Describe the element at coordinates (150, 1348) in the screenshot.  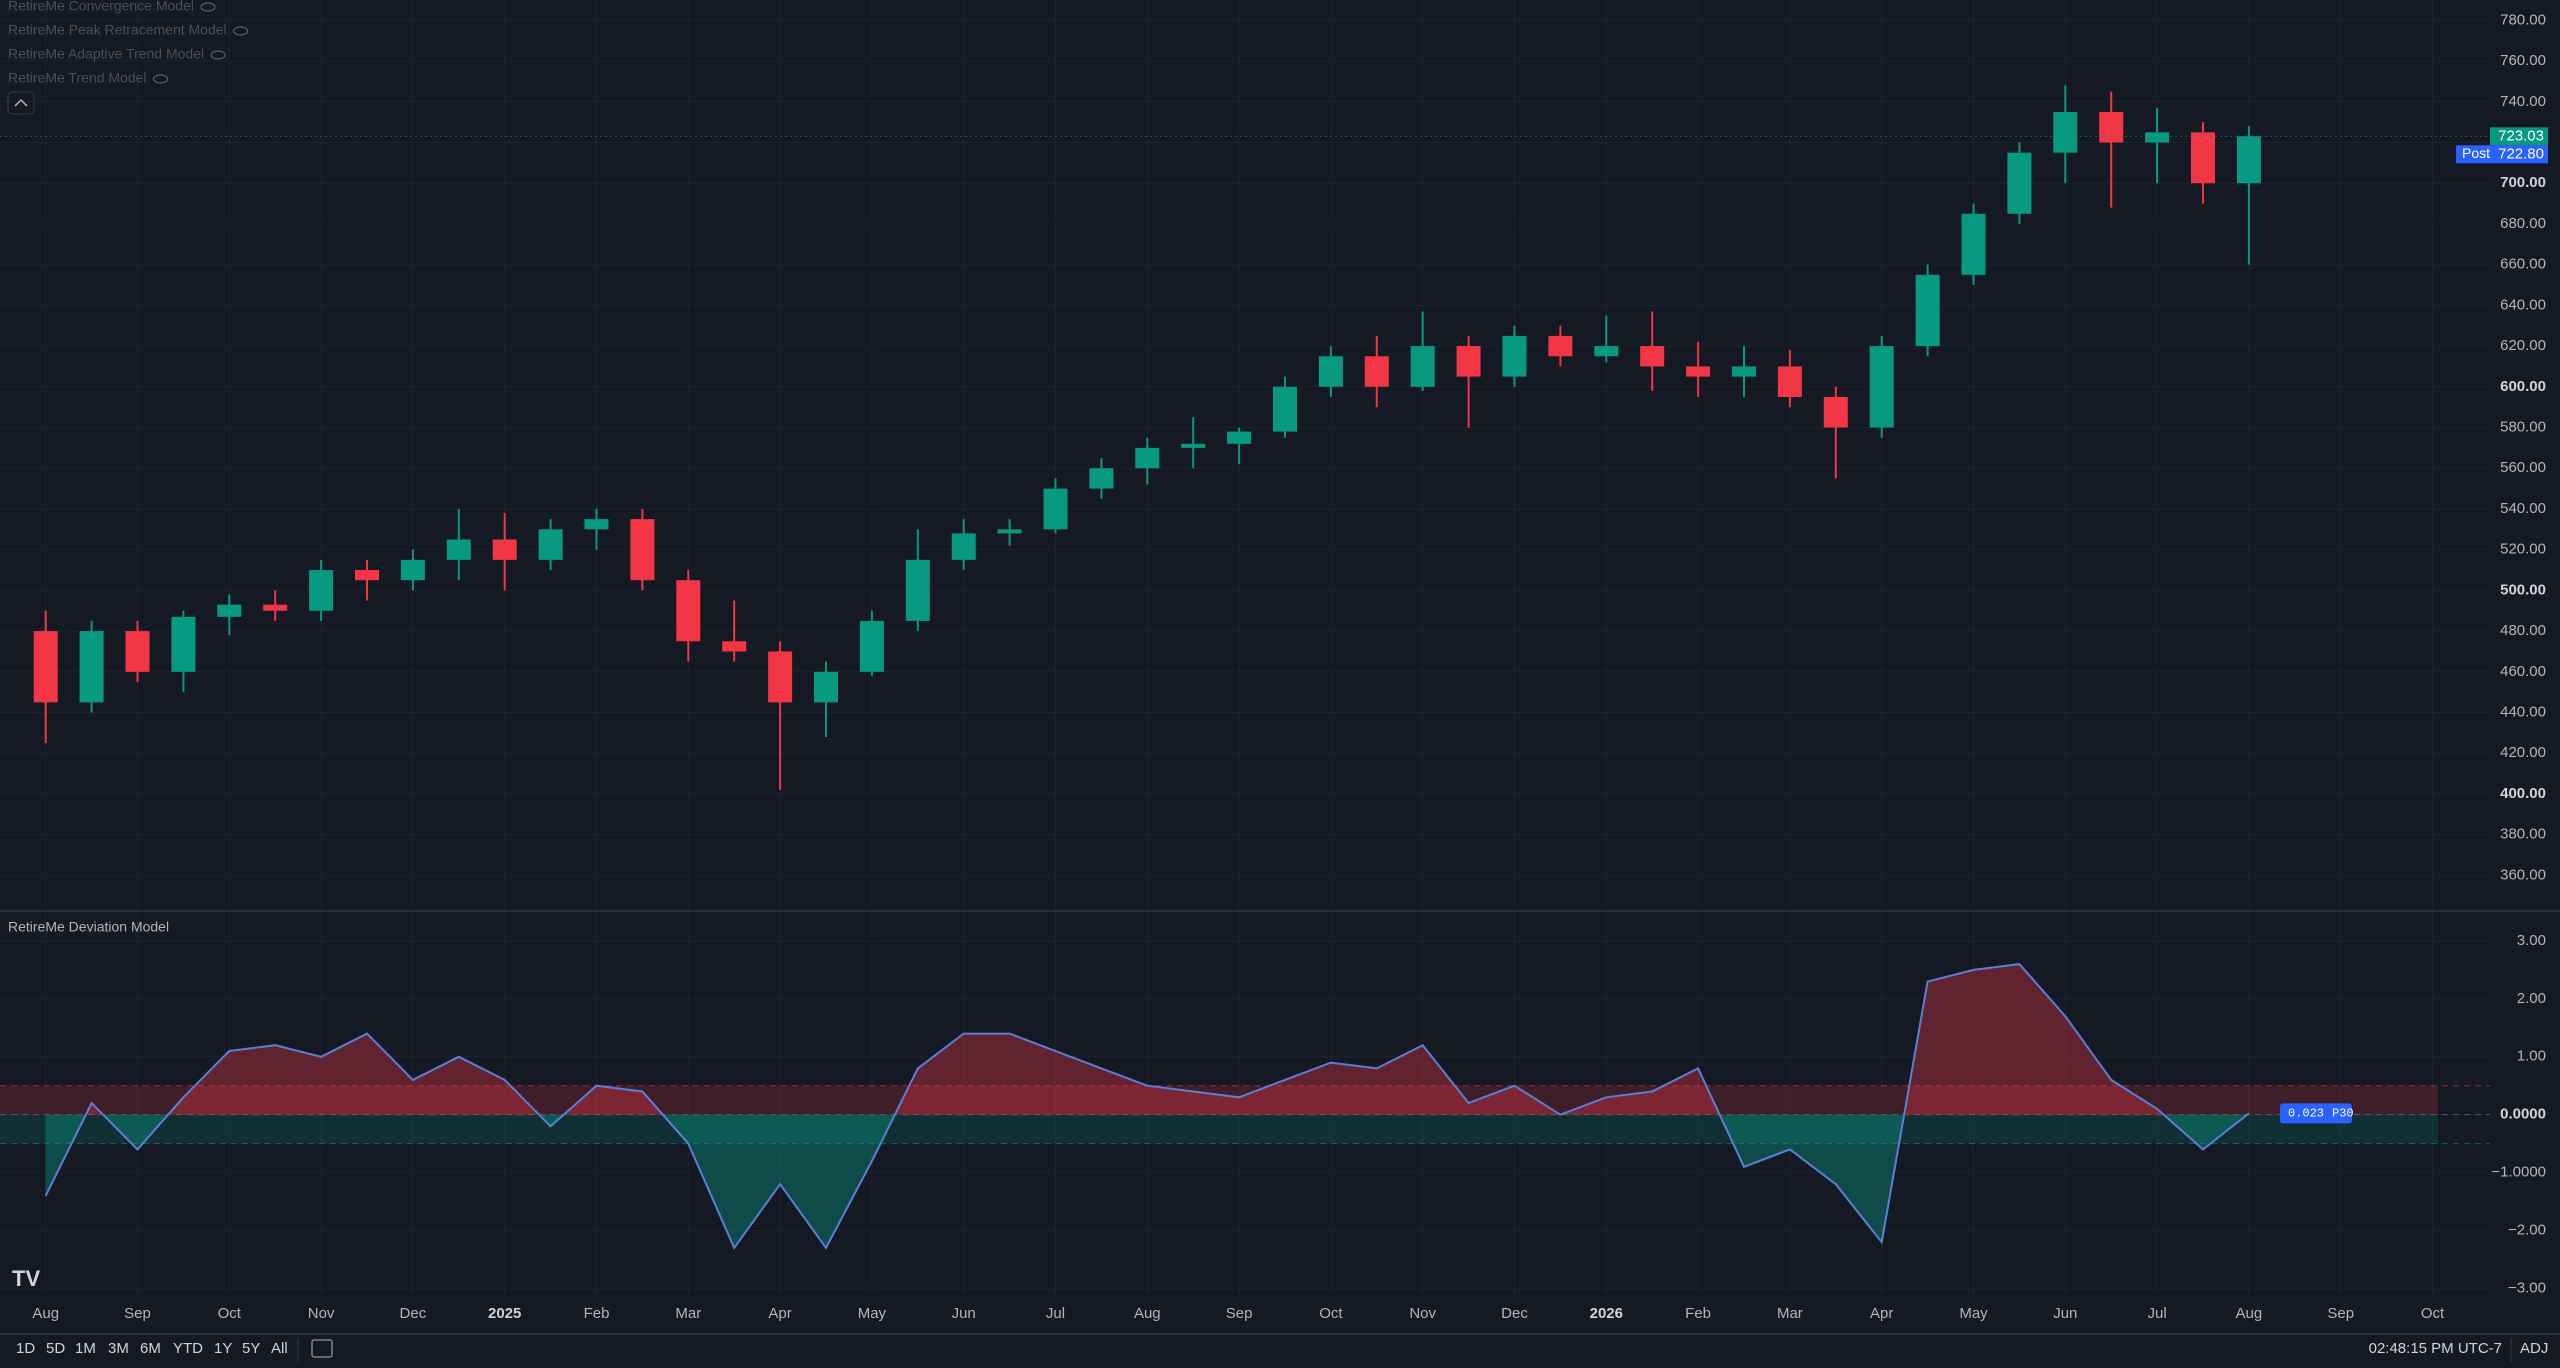
I see `range-button: 6M` at that location.